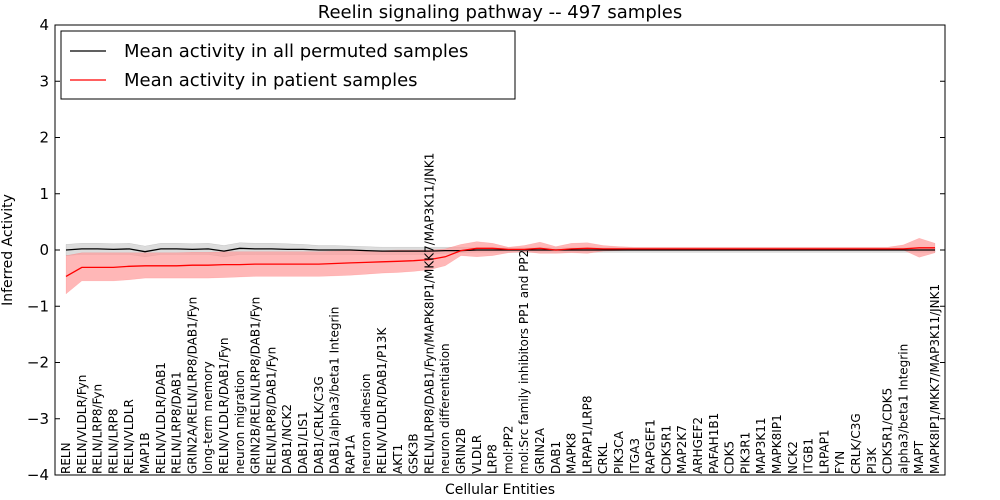  Describe the element at coordinates (856, 443) in the screenshot. I see `x-category-label: CRLK/C3G` at that location.